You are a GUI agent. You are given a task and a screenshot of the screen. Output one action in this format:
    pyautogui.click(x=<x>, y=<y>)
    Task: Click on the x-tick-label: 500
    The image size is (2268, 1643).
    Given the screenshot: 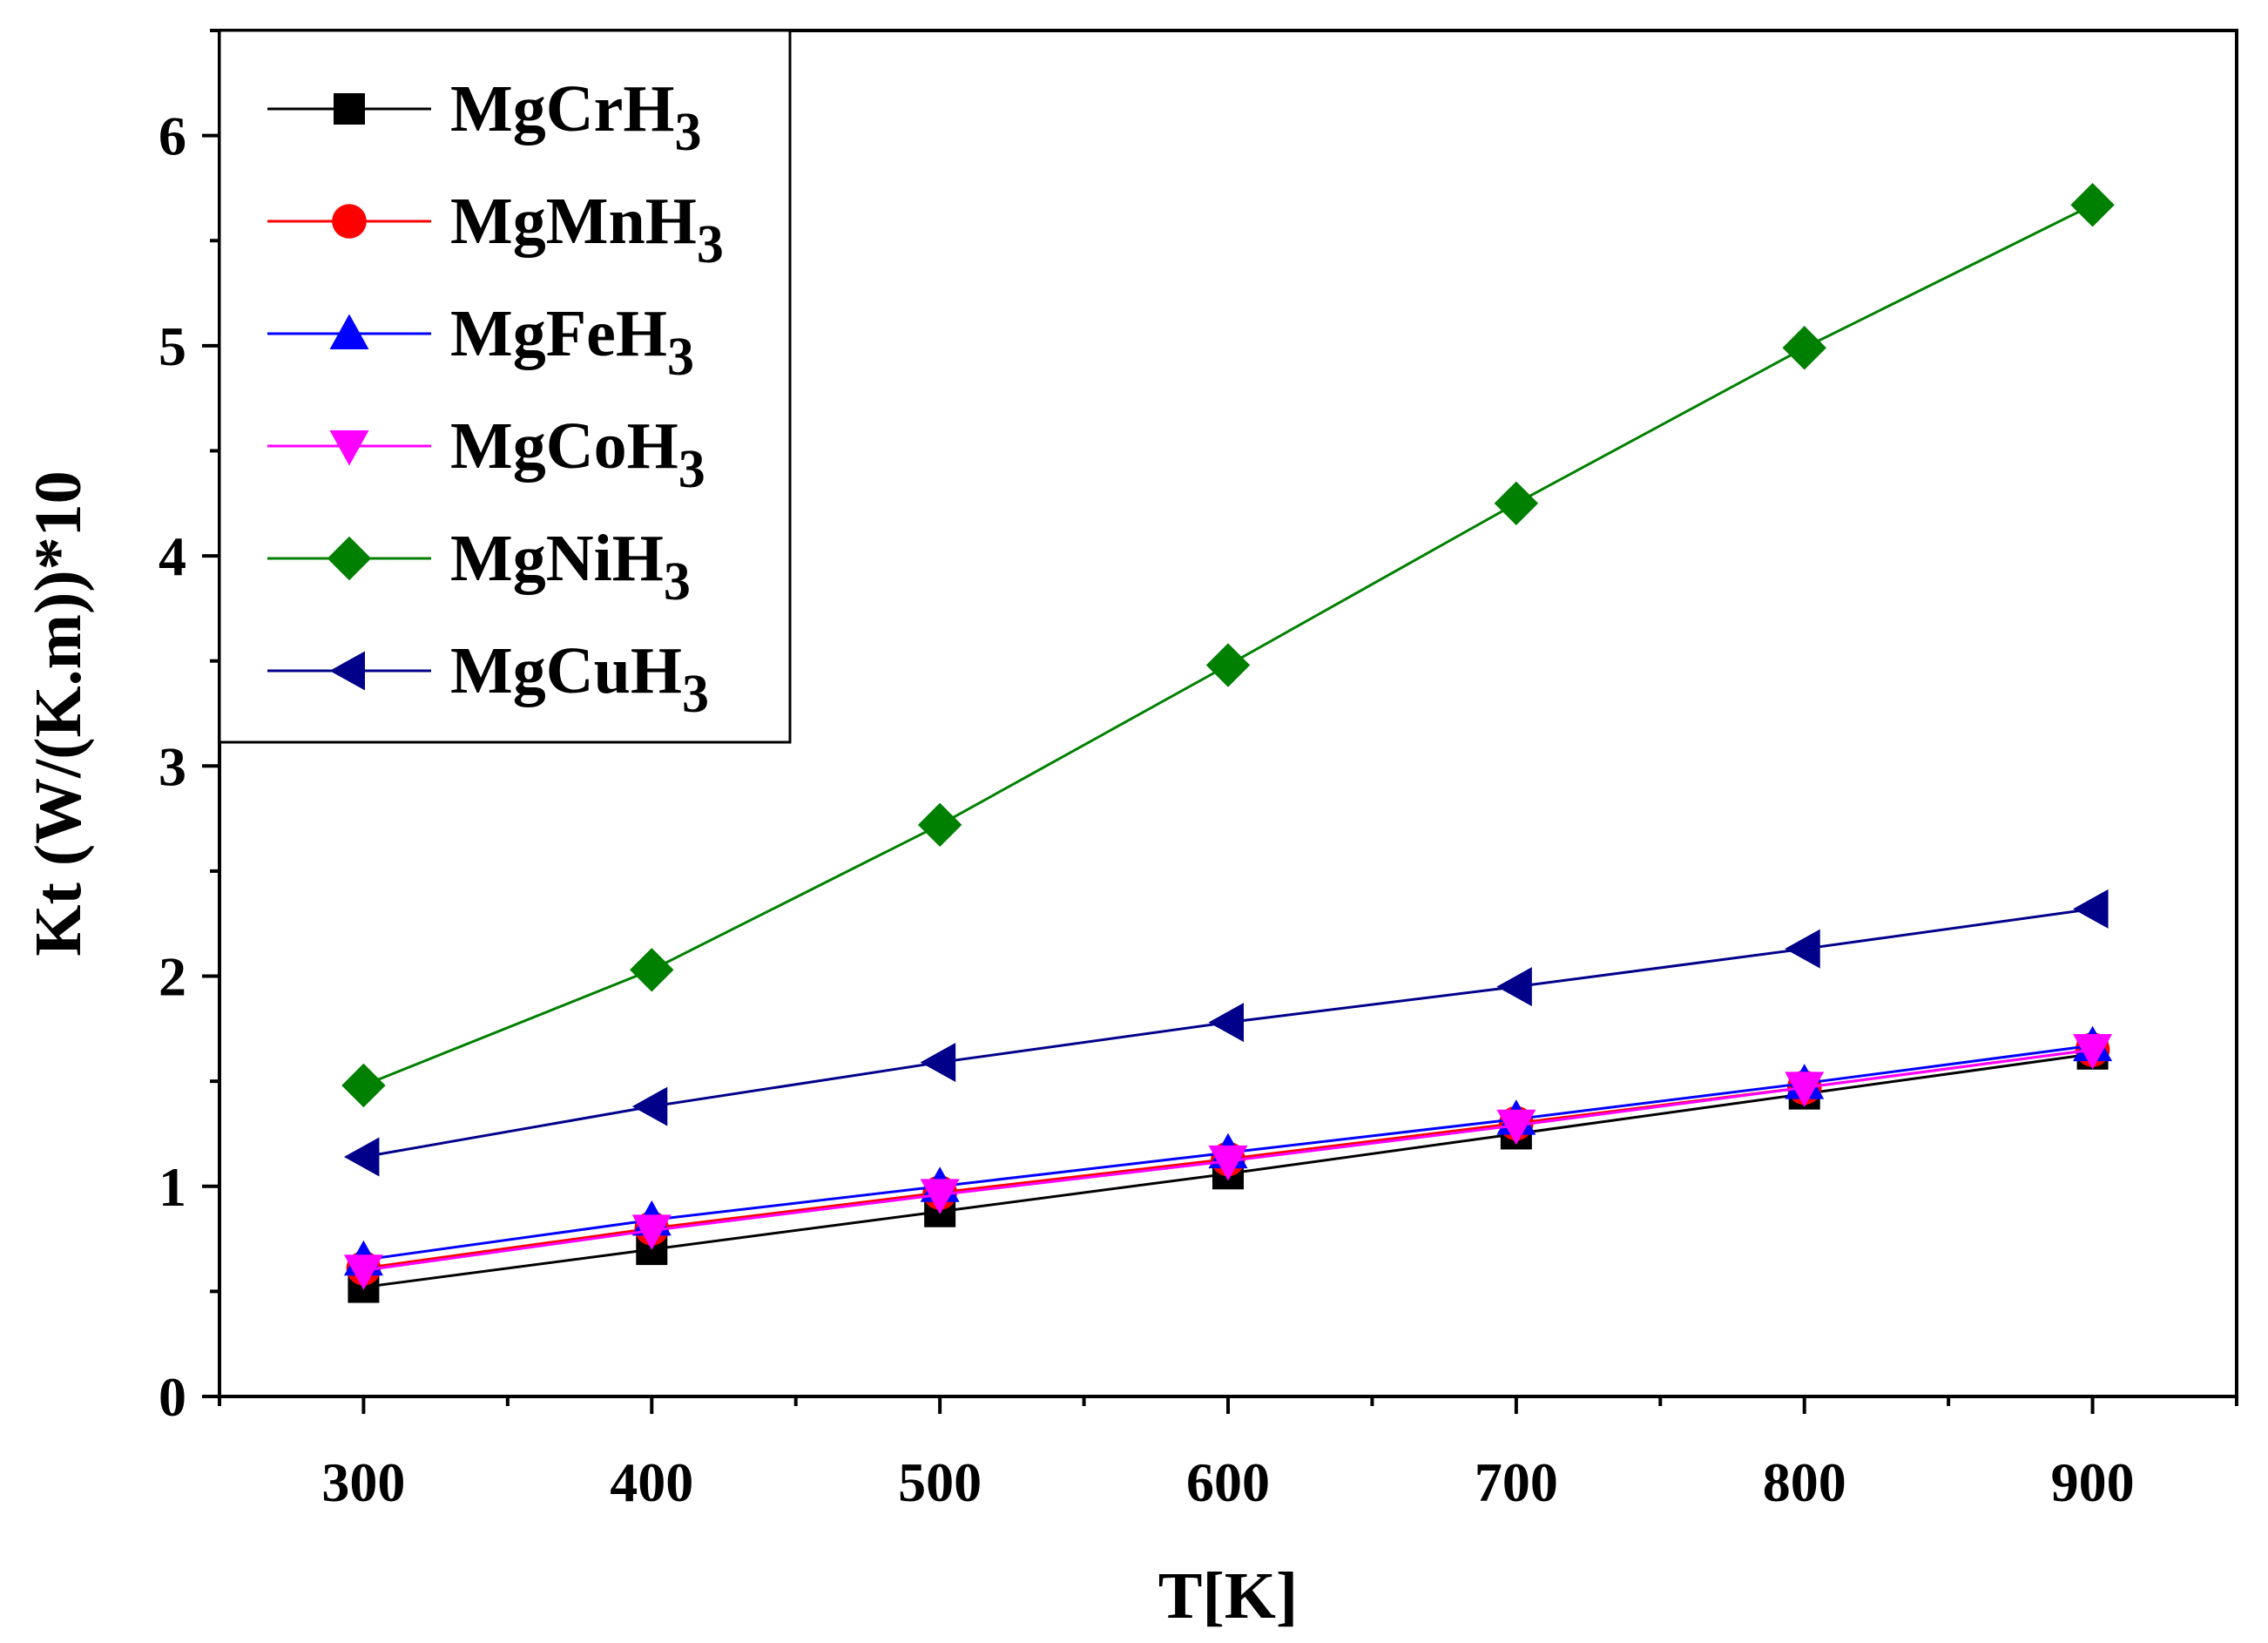 What is the action you would take?
    pyautogui.click(x=940, y=1482)
    